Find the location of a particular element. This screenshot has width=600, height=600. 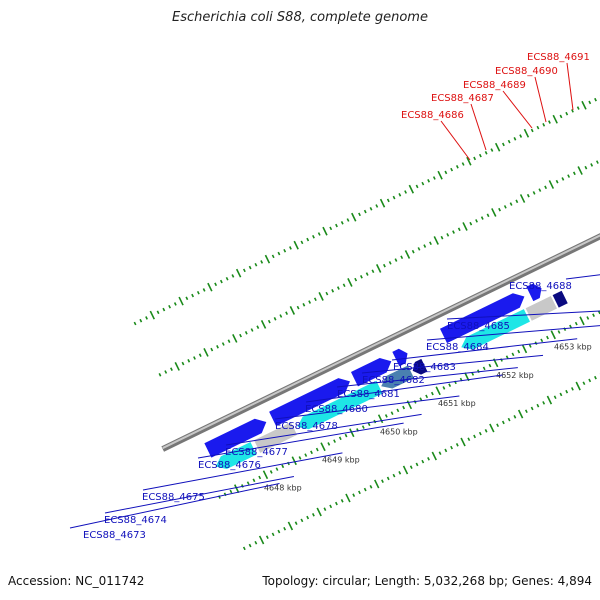

forward-gene is located at coordinates (400, 357).